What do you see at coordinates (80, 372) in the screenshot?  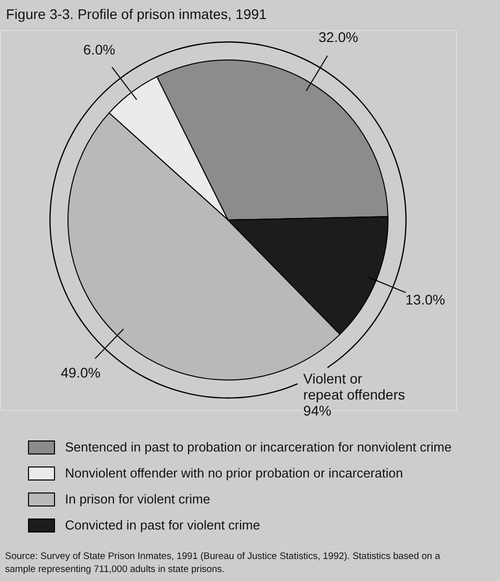 I see `data-label: 49.0%` at bounding box center [80, 372].